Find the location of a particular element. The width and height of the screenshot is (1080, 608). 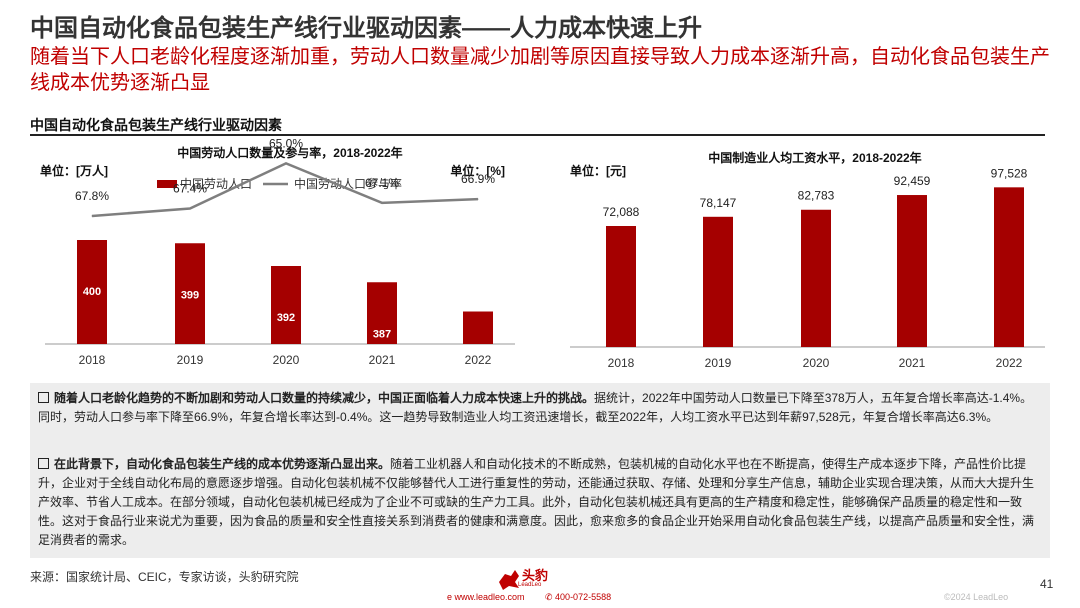

wage-label-2019: 78,147 is located at coordinates (718, 203).